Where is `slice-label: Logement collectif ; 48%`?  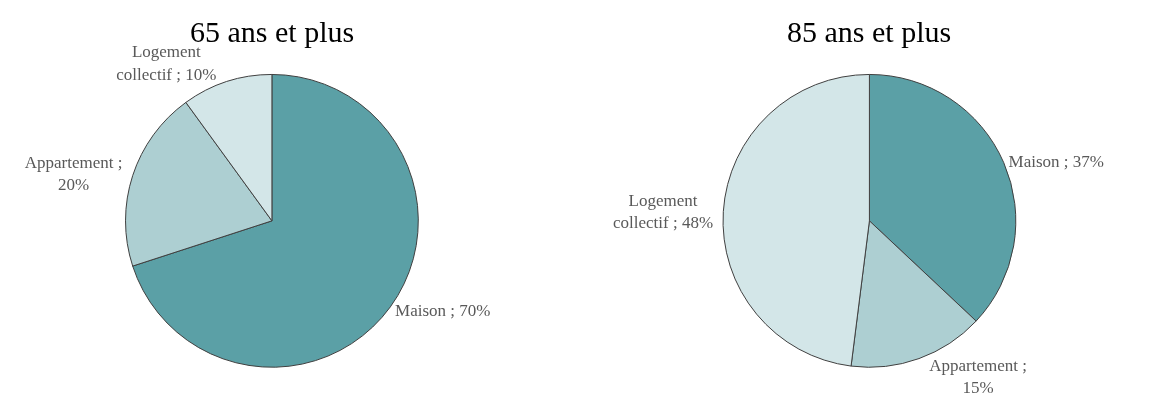 slice-label: Logement collectif ; 48% is located at coordinates (663, 212).